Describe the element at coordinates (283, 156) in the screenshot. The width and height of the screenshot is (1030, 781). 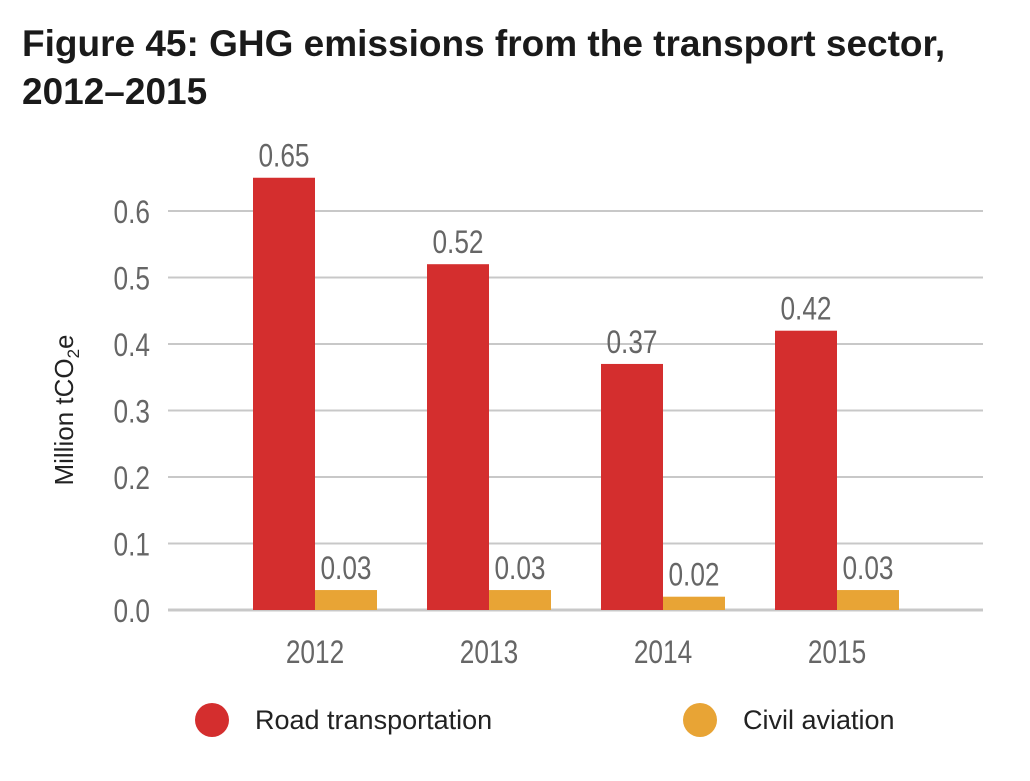
I see `value-label: 0.65` at that location.